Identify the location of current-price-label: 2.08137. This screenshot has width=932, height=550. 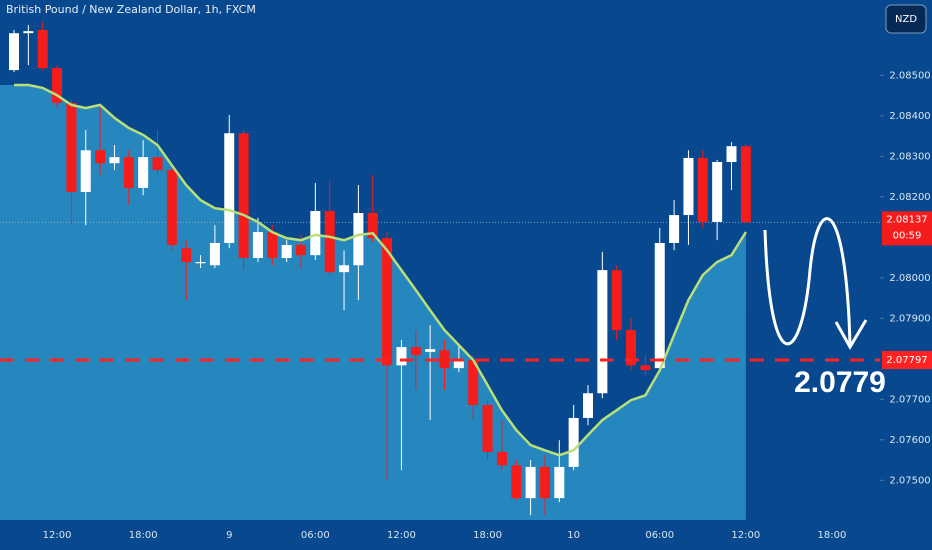
(906, 219).